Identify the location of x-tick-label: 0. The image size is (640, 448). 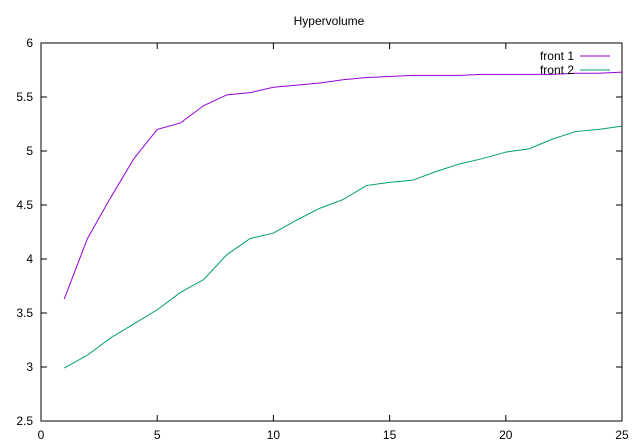
(41, 435).